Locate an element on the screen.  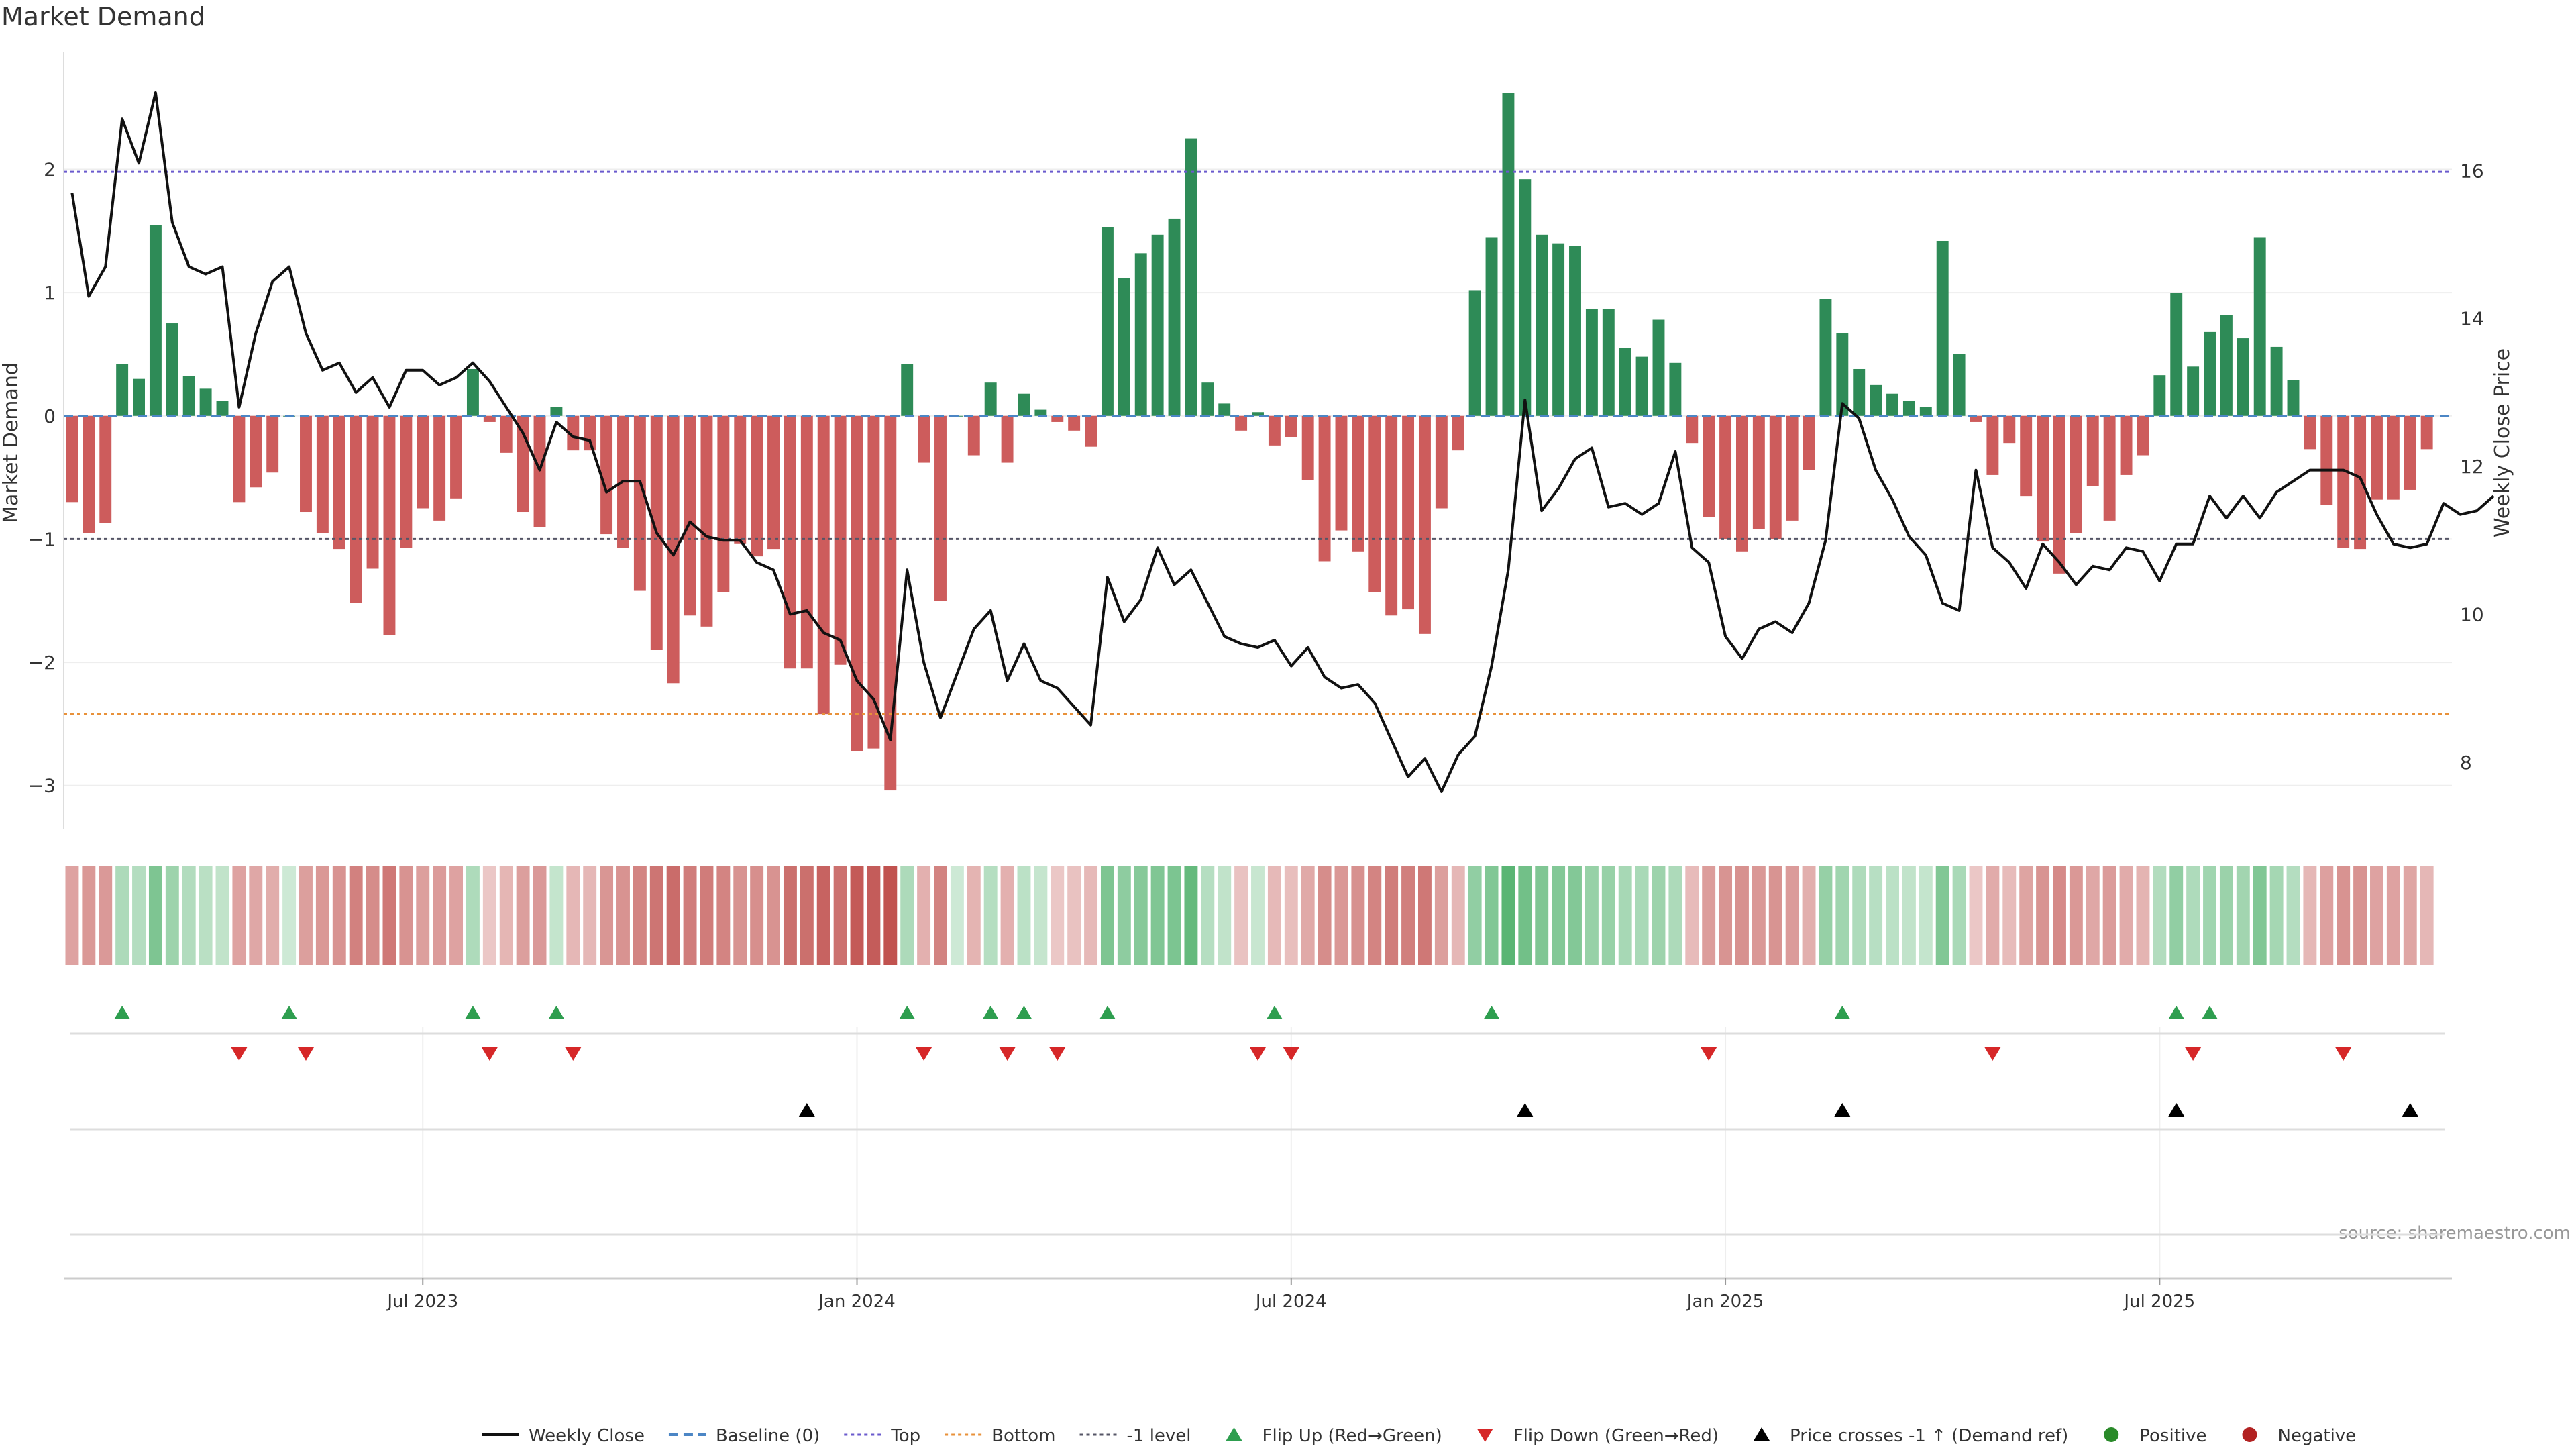
legend-label: Baseline (0) is located at coordinates (768, 1436).